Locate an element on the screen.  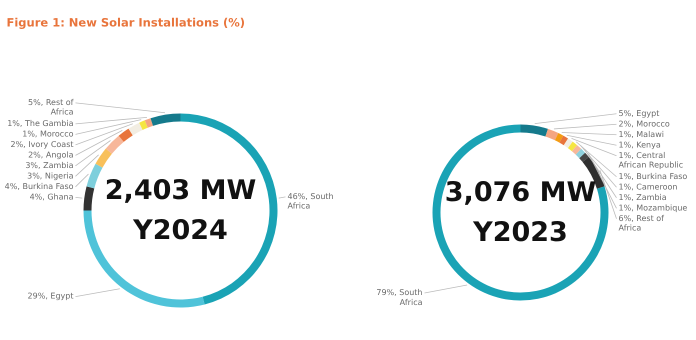
slice-label: 1%, Central African Republic is located at coordinates (651, 160).